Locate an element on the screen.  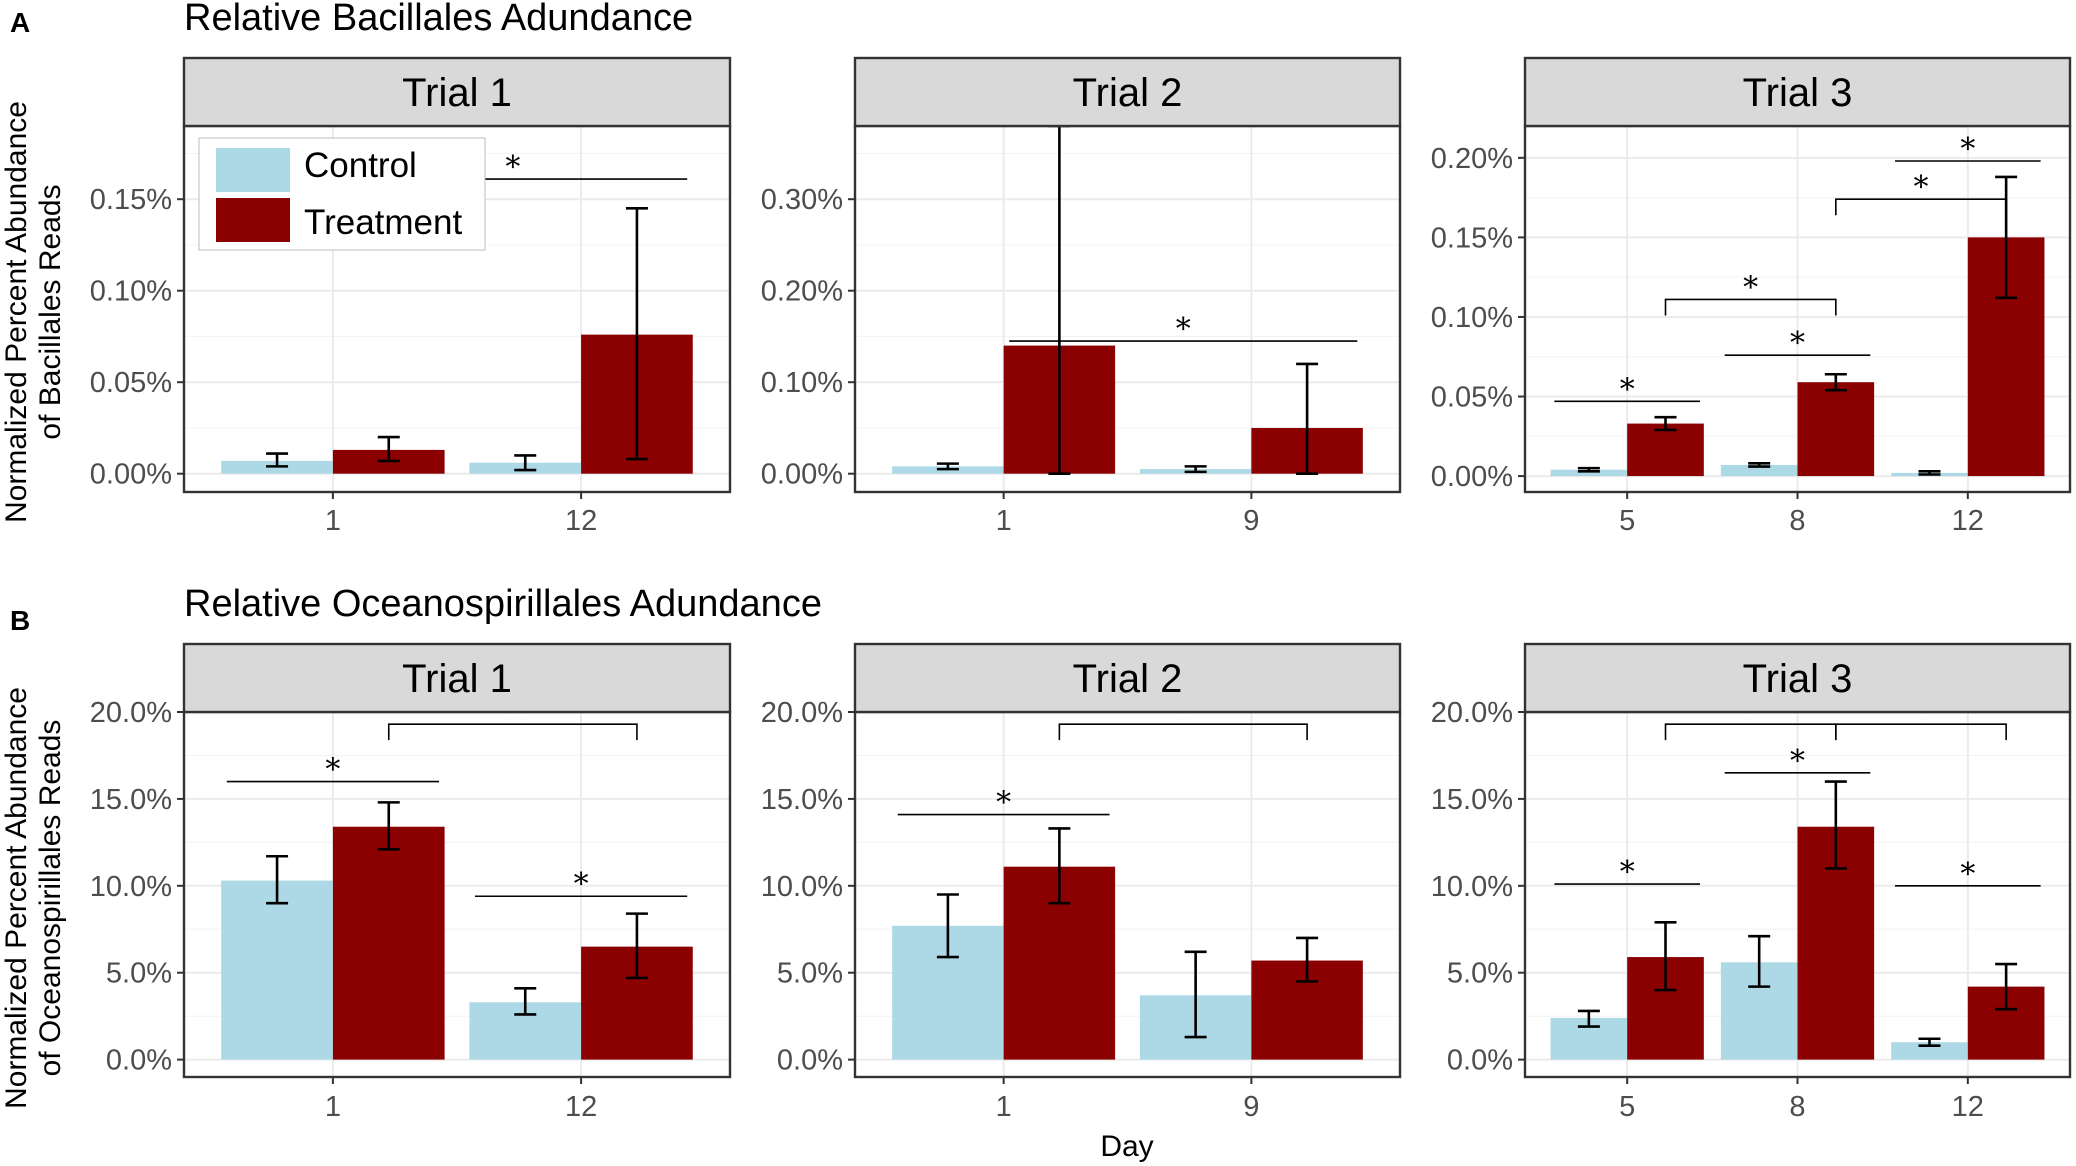
legend-label-treatment: Treatment is located at coordinates (383, 222).